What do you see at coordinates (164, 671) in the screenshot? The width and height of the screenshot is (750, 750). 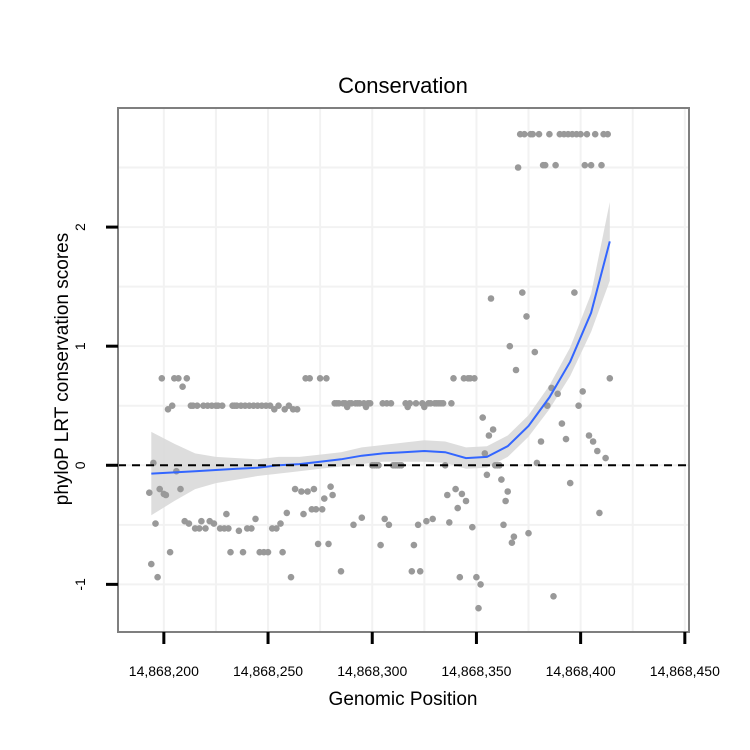 I see `x-tick-label: 14,868,200` at bounding box center [164, 671].